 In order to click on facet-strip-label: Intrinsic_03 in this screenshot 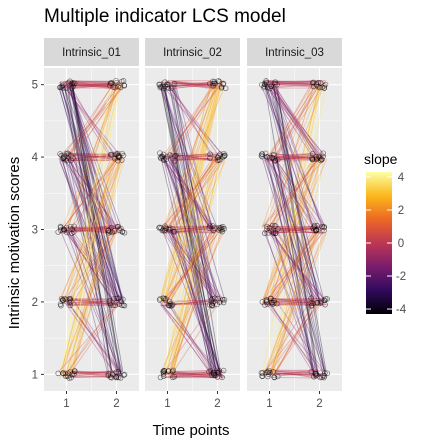, I will do `click(294, 53)`.